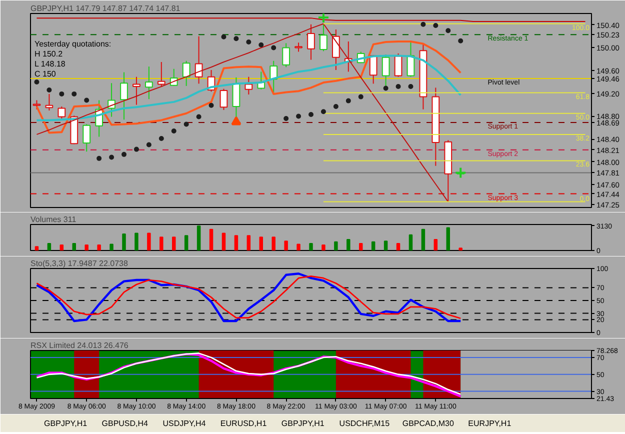 The image size is (625, 434). What do you see at coordinates (45, 74) in the screenshot?
I see `annotation: C 150` at bounding box center [45, 74].